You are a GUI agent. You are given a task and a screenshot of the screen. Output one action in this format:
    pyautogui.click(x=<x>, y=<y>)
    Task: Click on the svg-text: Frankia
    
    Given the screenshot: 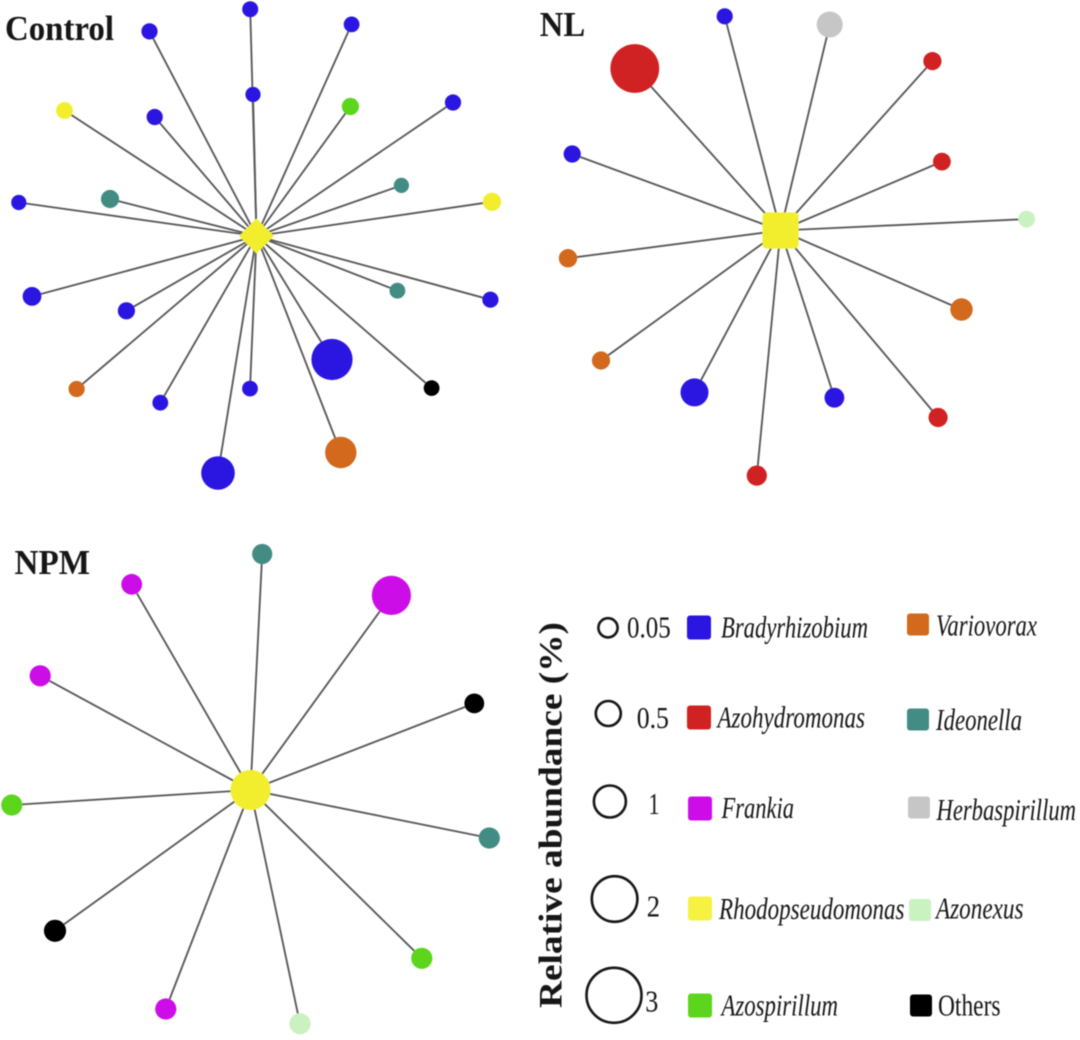 What is the action you would take?
    pyautogui.click(x=757, y=807)
    